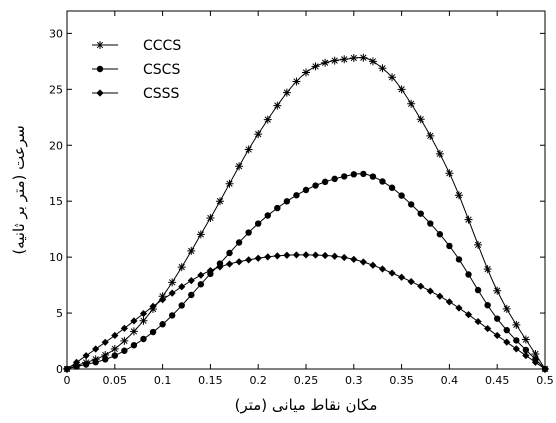 Image resolution: width=556 pixels, height=423 pixels. Describe the element at coordinates (59, 313) in the screenshot. I see `y-tick-label: 5` at that location.